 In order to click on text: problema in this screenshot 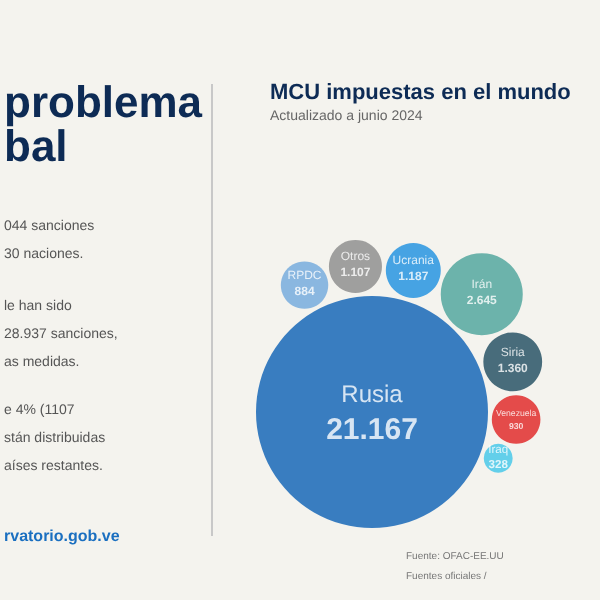, I will do `click(104, 102)`.